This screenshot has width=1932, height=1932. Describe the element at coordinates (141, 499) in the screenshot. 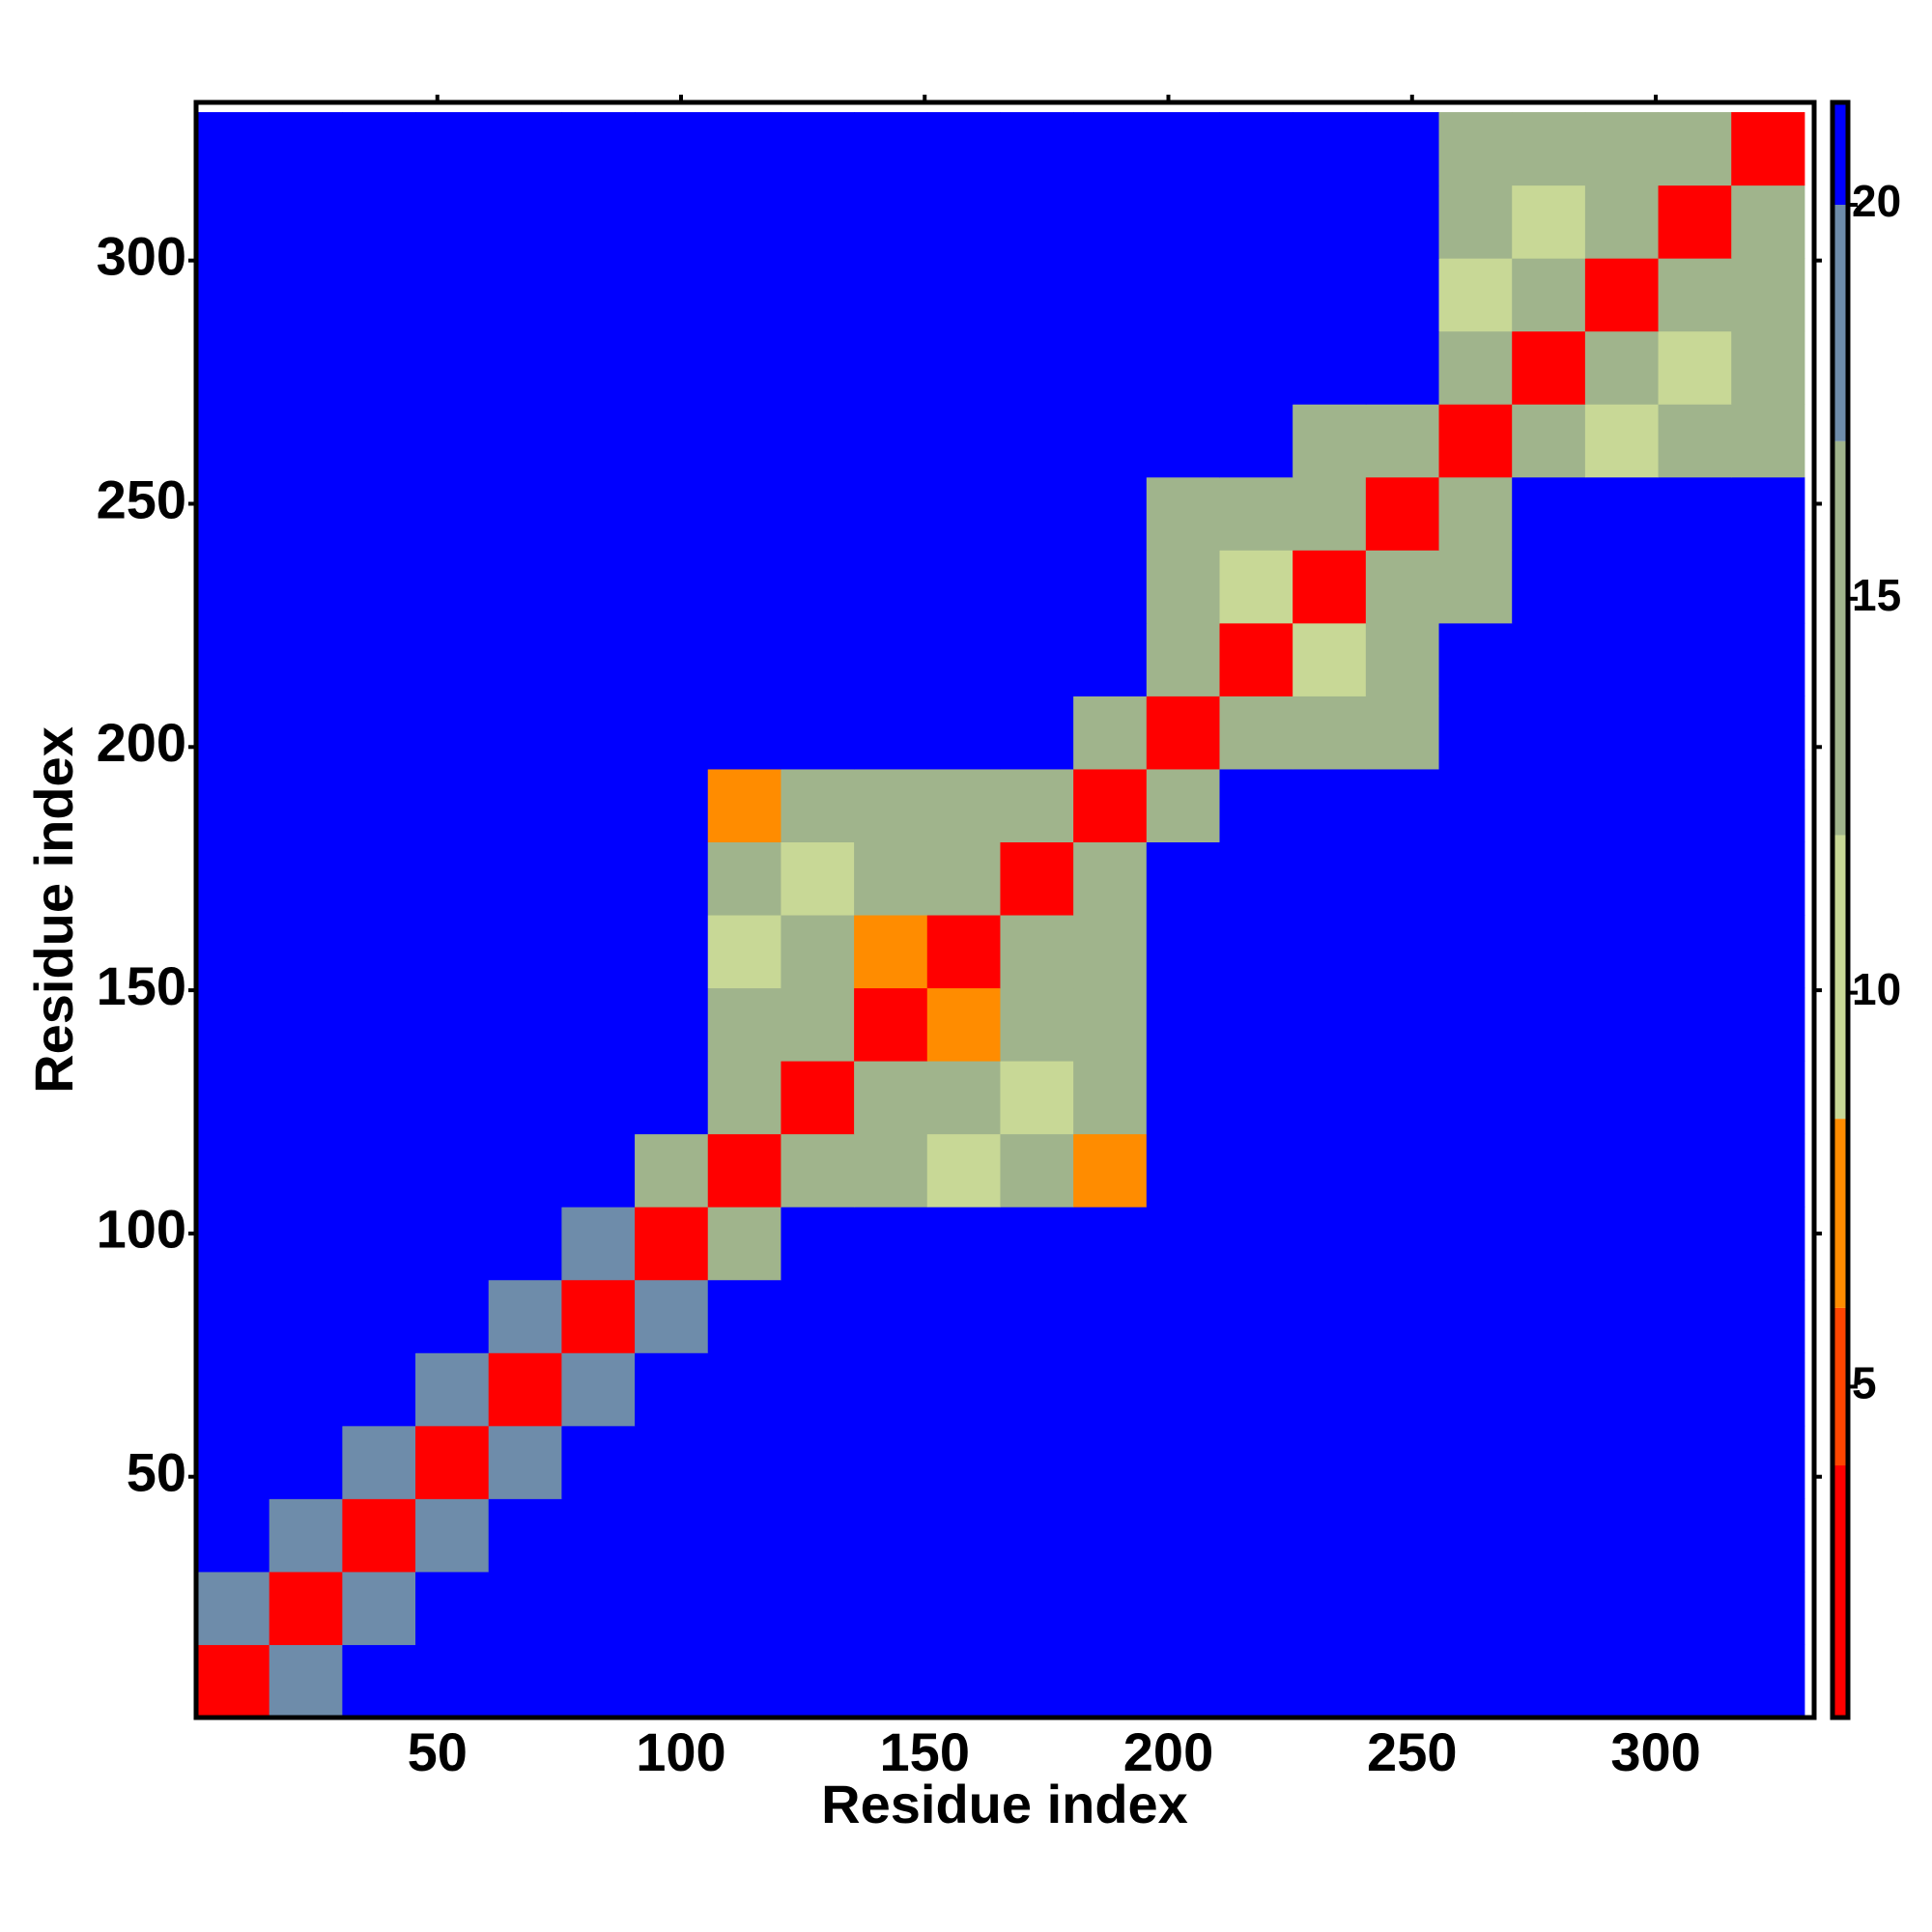

I see `y-tick-label: 250` at that location.